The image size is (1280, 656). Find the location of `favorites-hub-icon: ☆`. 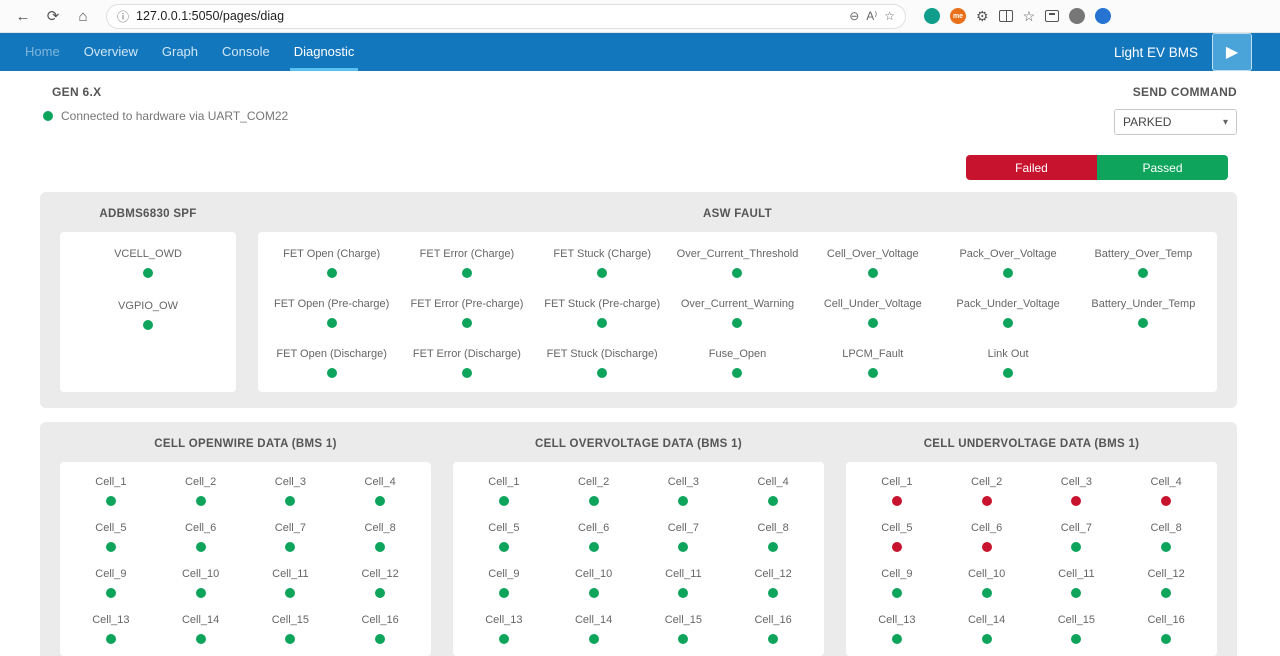

favorites-hub-icon: ☆ is located at coordinates (1029, 15).